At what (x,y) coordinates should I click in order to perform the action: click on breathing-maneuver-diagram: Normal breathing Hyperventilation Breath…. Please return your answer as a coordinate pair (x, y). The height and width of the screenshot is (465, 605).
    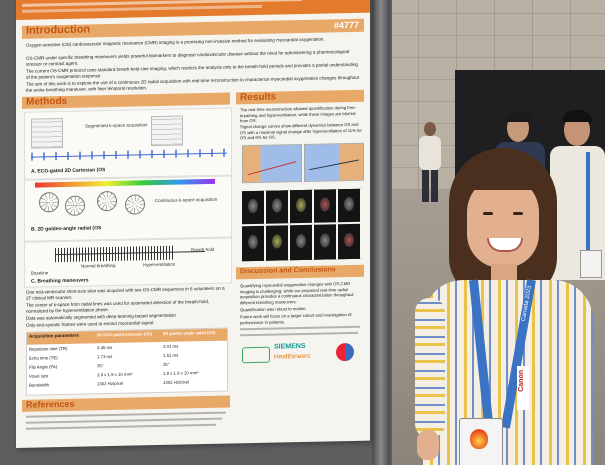
    Looking at the image, I should click on (128, 262).